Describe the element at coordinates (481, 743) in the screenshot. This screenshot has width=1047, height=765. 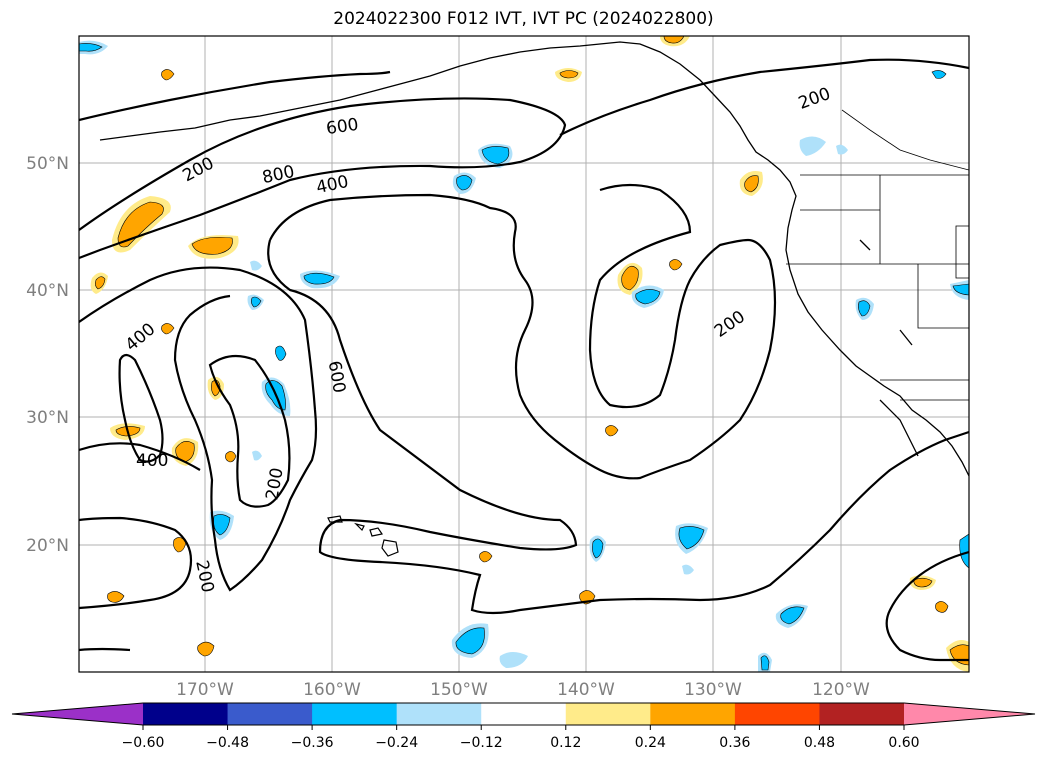
I see `colorbar-tick-label: −0.12` at that location.